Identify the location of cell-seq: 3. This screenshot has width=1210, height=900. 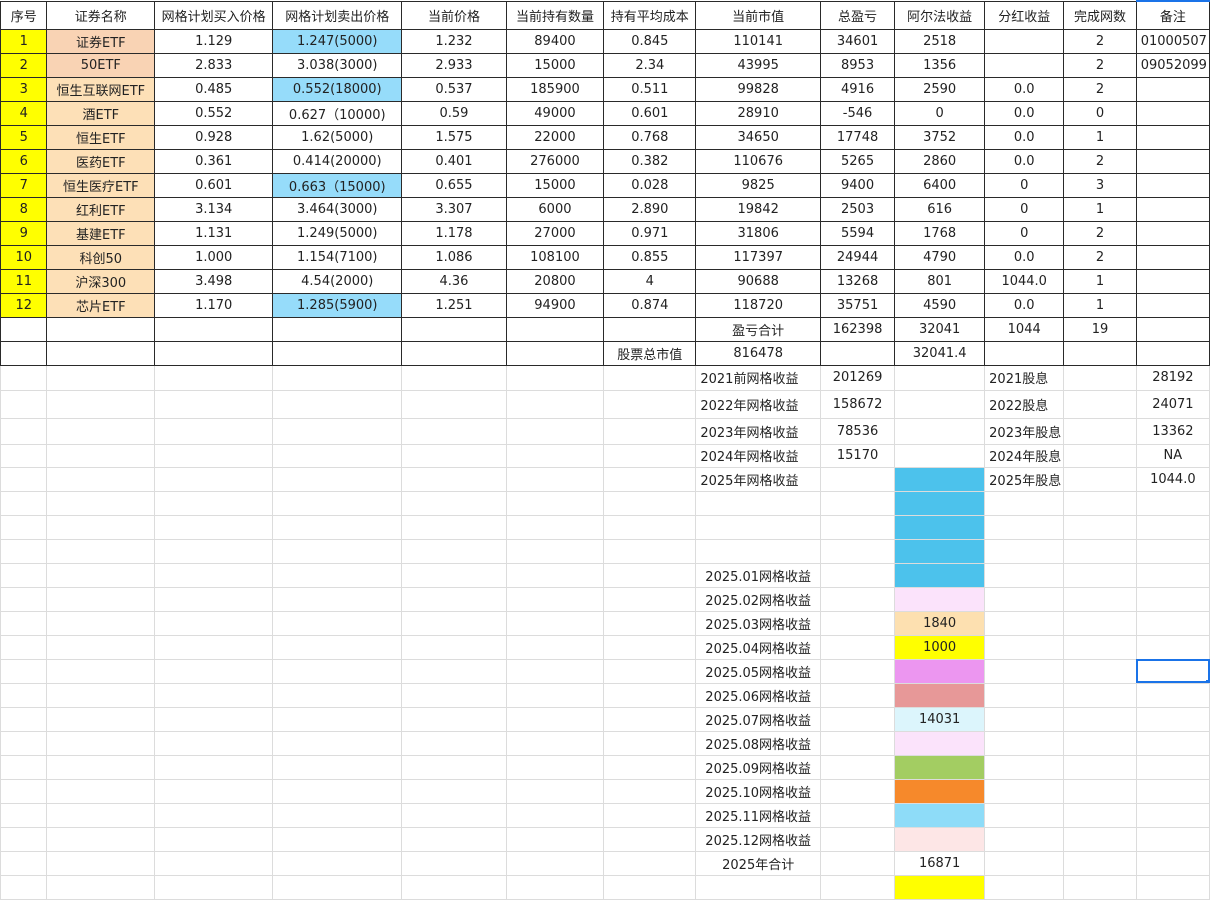
(24, 89).